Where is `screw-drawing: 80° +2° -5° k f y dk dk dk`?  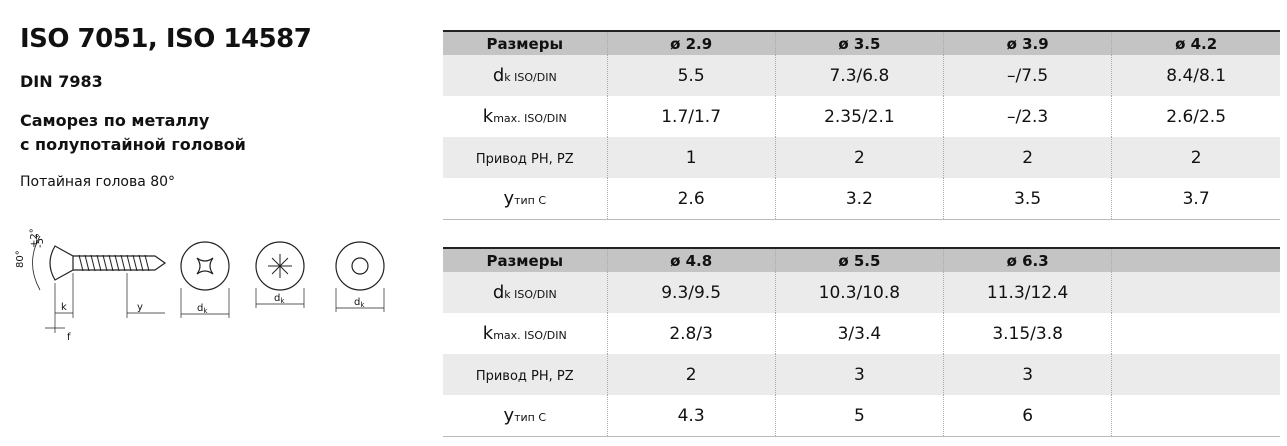 screw-drawing: 80° +2° -5° k f y dk dk dk is located at coordinates (200, 285).